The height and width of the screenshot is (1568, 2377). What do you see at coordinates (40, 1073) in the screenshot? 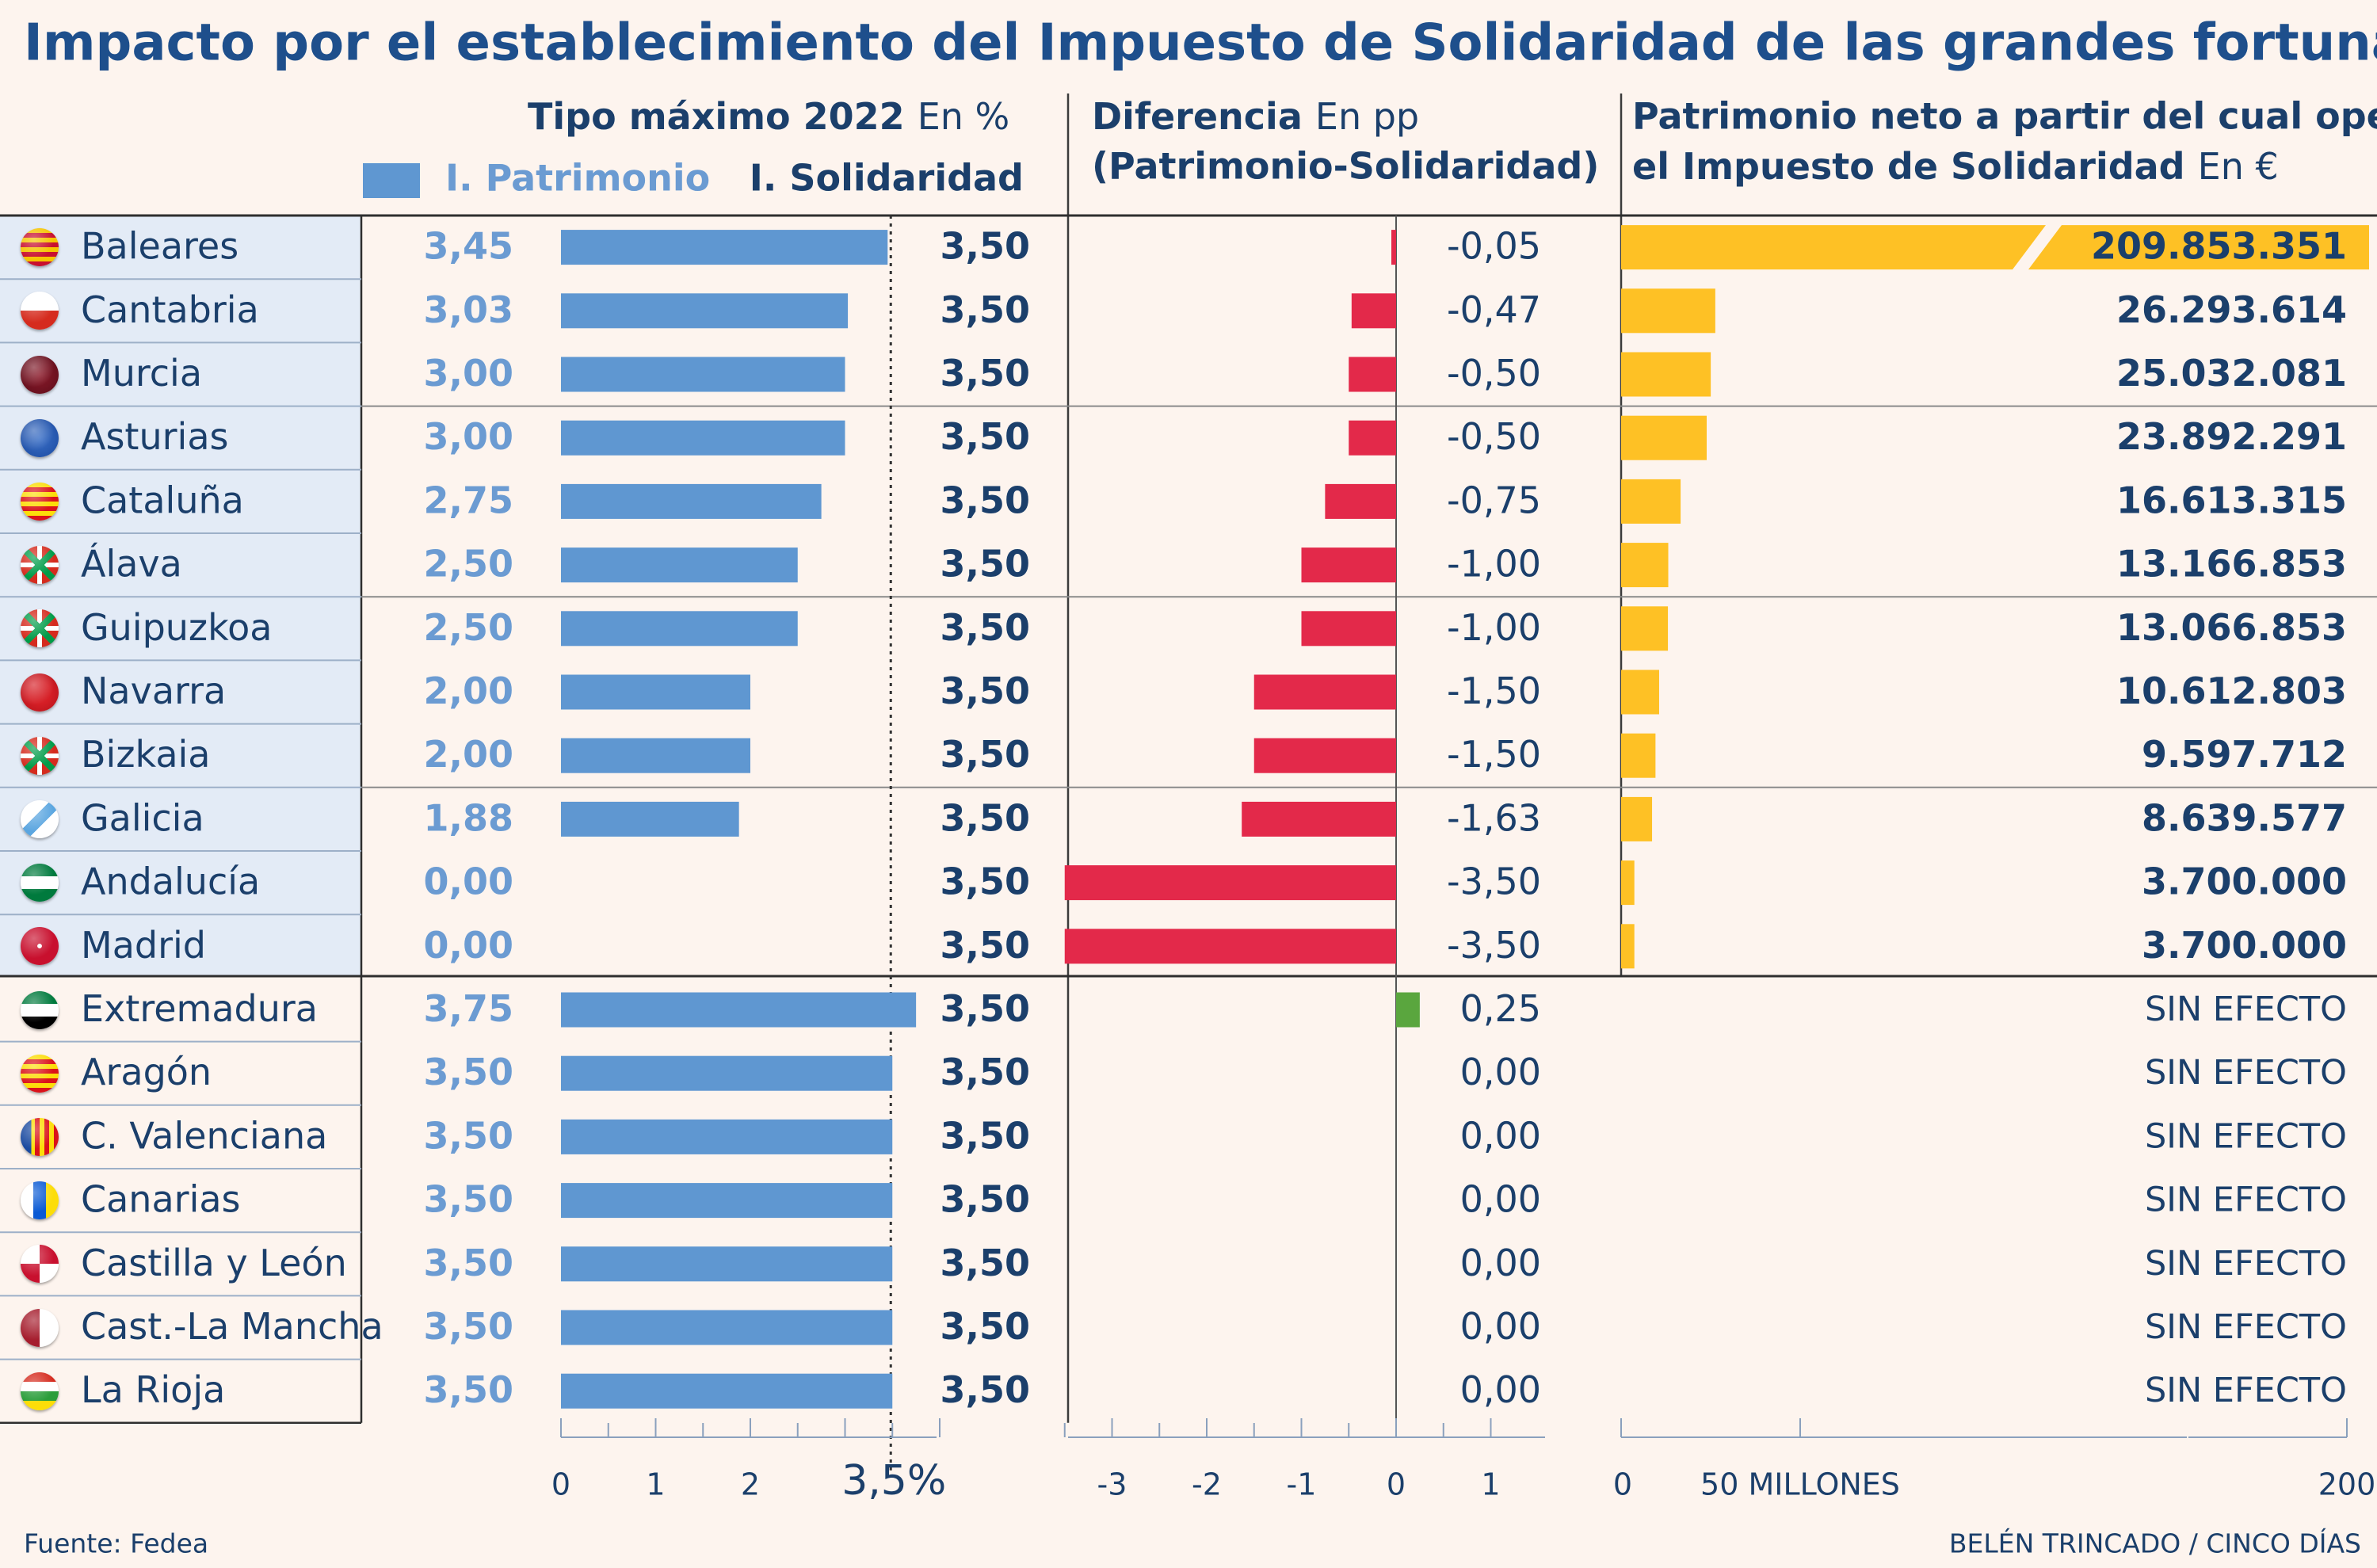
I see `flag-aragon-icon` at bounding box center [40, 1073].